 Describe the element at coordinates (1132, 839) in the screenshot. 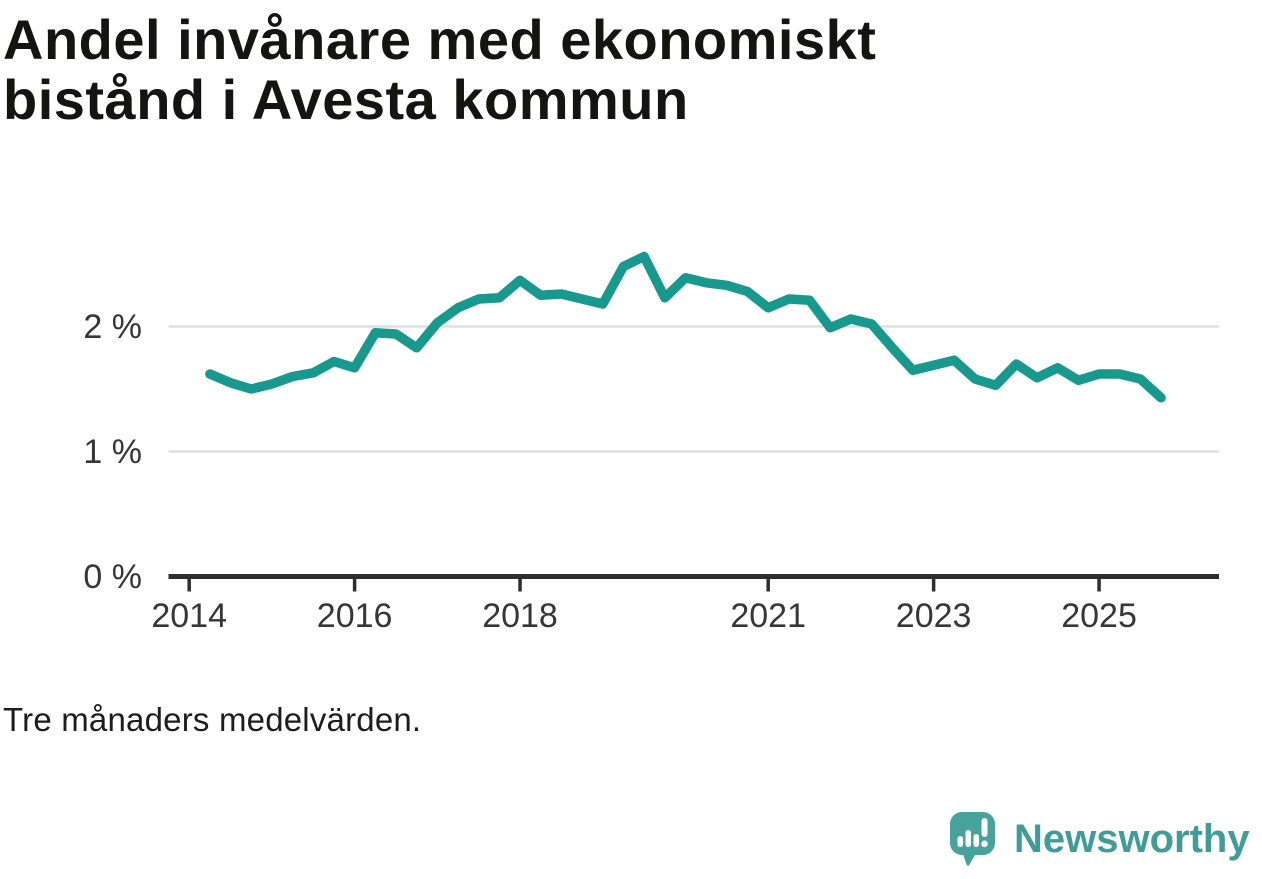

I see `newsworthy-wordmark: Newsworthy` at that location.